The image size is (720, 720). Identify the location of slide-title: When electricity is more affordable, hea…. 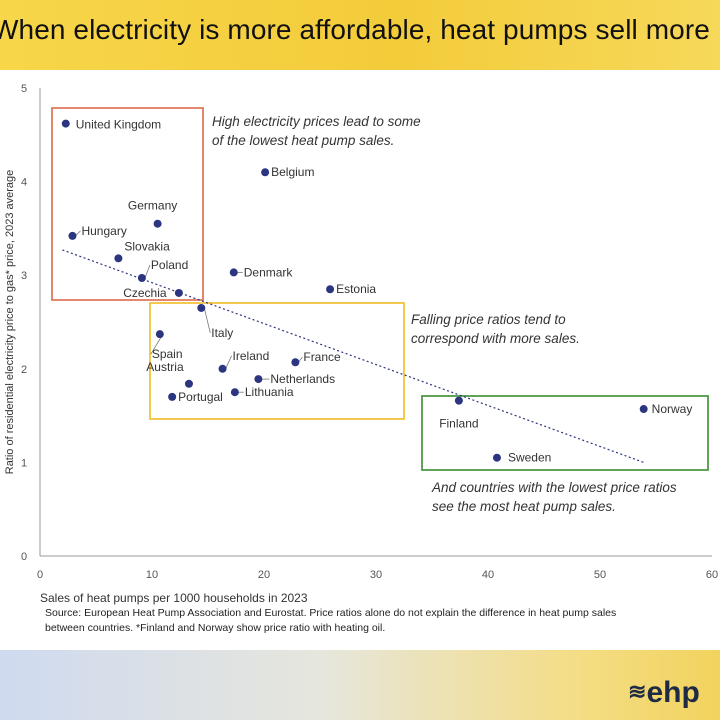
(355, 29).